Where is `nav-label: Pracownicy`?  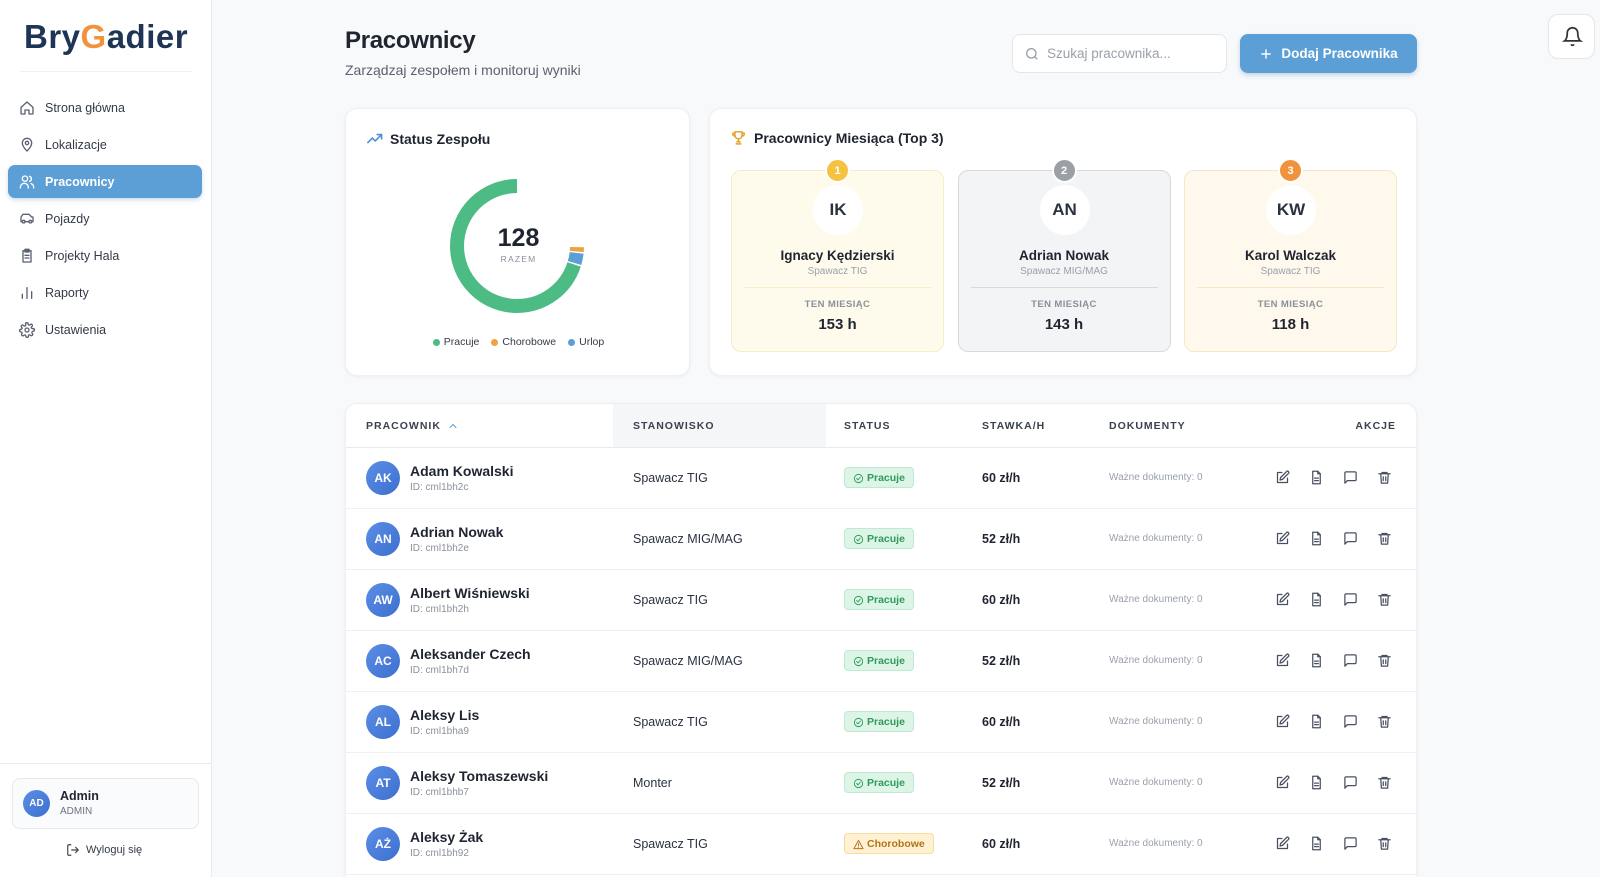 nav-label: Pracownicy is located at coordinates (80, 181).